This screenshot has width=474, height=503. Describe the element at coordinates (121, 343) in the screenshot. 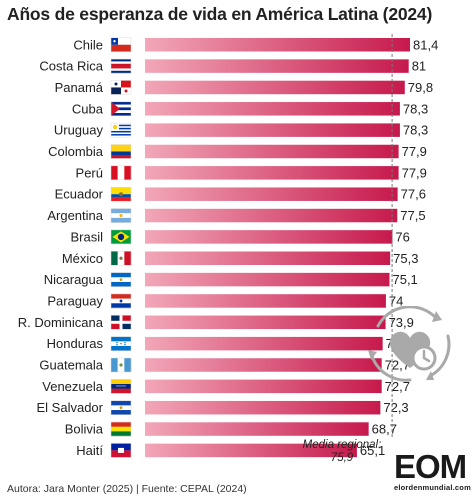

I see `flag-honduras-icon` at that location.